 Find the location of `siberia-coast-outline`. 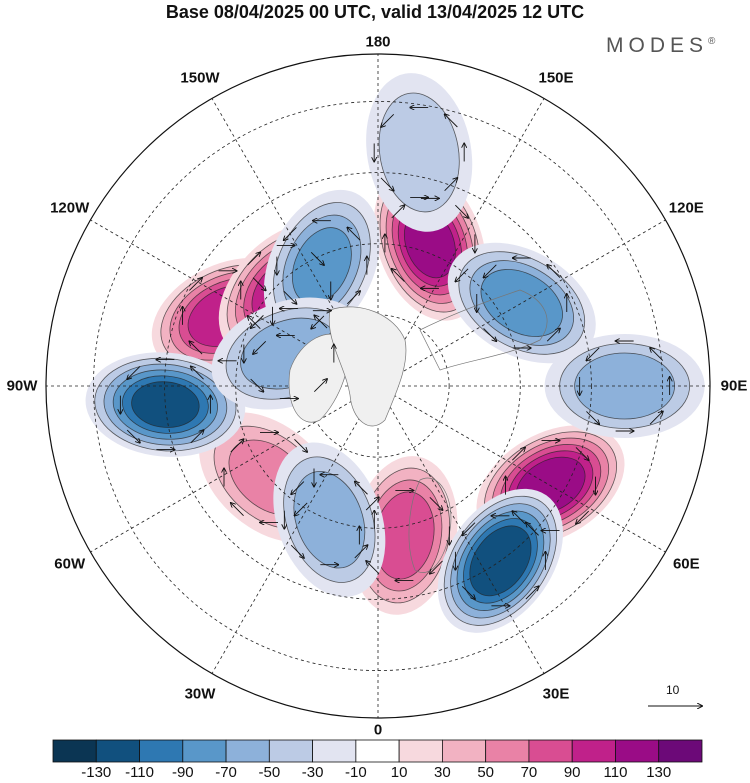

siberia-coast-outline is located at coordinates (483, 330).